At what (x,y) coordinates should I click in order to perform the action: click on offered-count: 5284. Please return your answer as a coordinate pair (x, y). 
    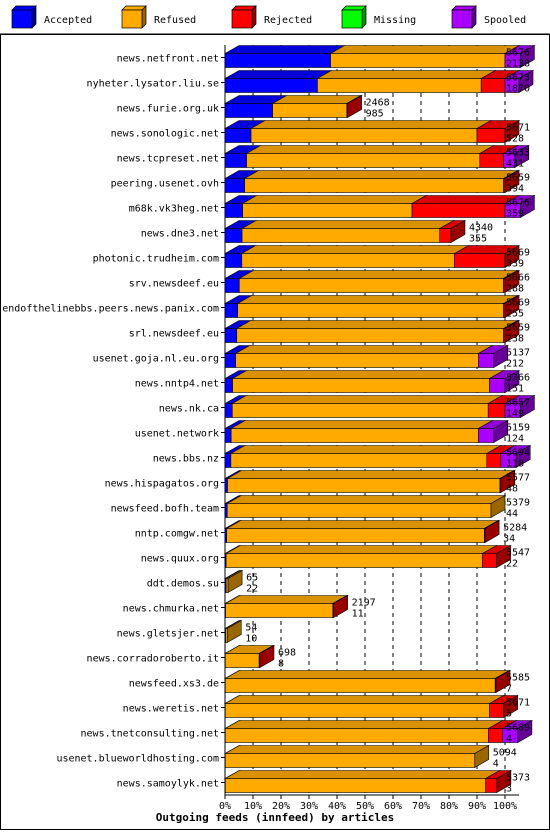
    Looking at the image, I should click on (515, 528).